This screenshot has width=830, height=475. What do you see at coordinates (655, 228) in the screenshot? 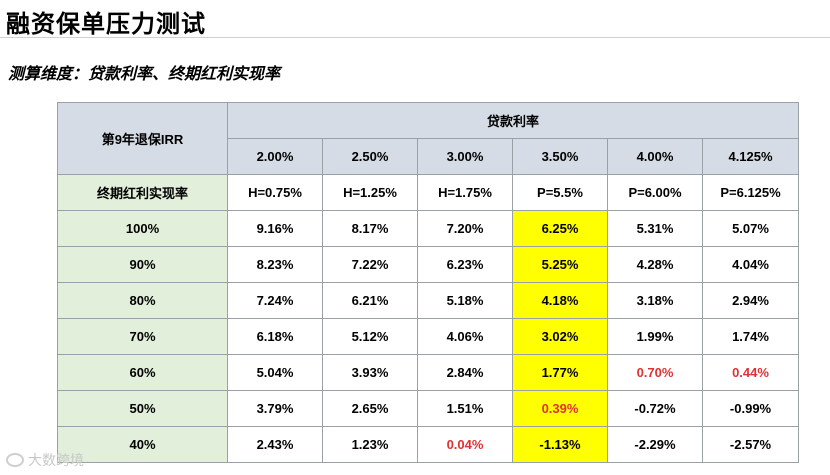
I see `irr-value-cell: 5.31%` at bounding box center [655, 228].